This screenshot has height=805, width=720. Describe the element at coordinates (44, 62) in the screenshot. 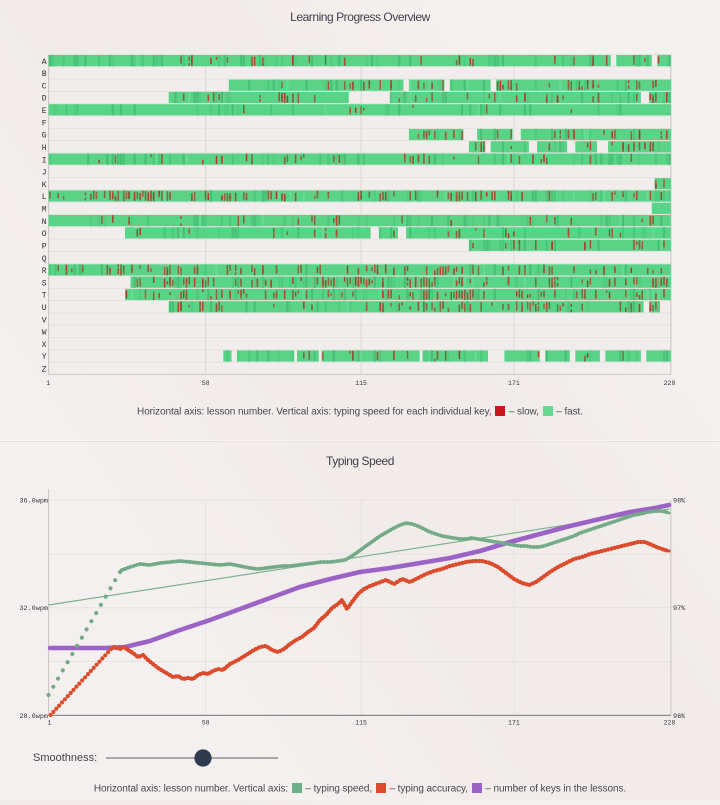

I see `svg-text: A` at that location.